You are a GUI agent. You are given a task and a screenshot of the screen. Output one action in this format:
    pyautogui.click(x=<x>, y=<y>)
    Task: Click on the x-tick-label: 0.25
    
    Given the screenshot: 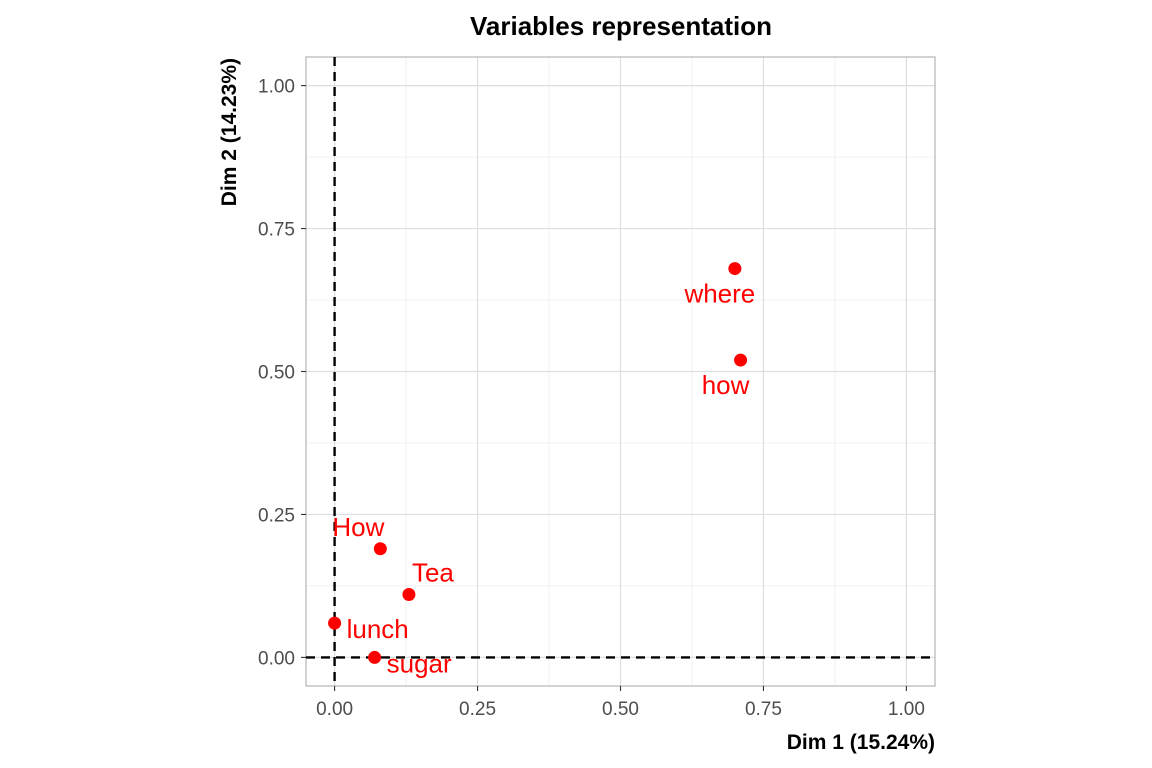 What is the action you would take?
    pyautogui.click(x=477, y=709)
    